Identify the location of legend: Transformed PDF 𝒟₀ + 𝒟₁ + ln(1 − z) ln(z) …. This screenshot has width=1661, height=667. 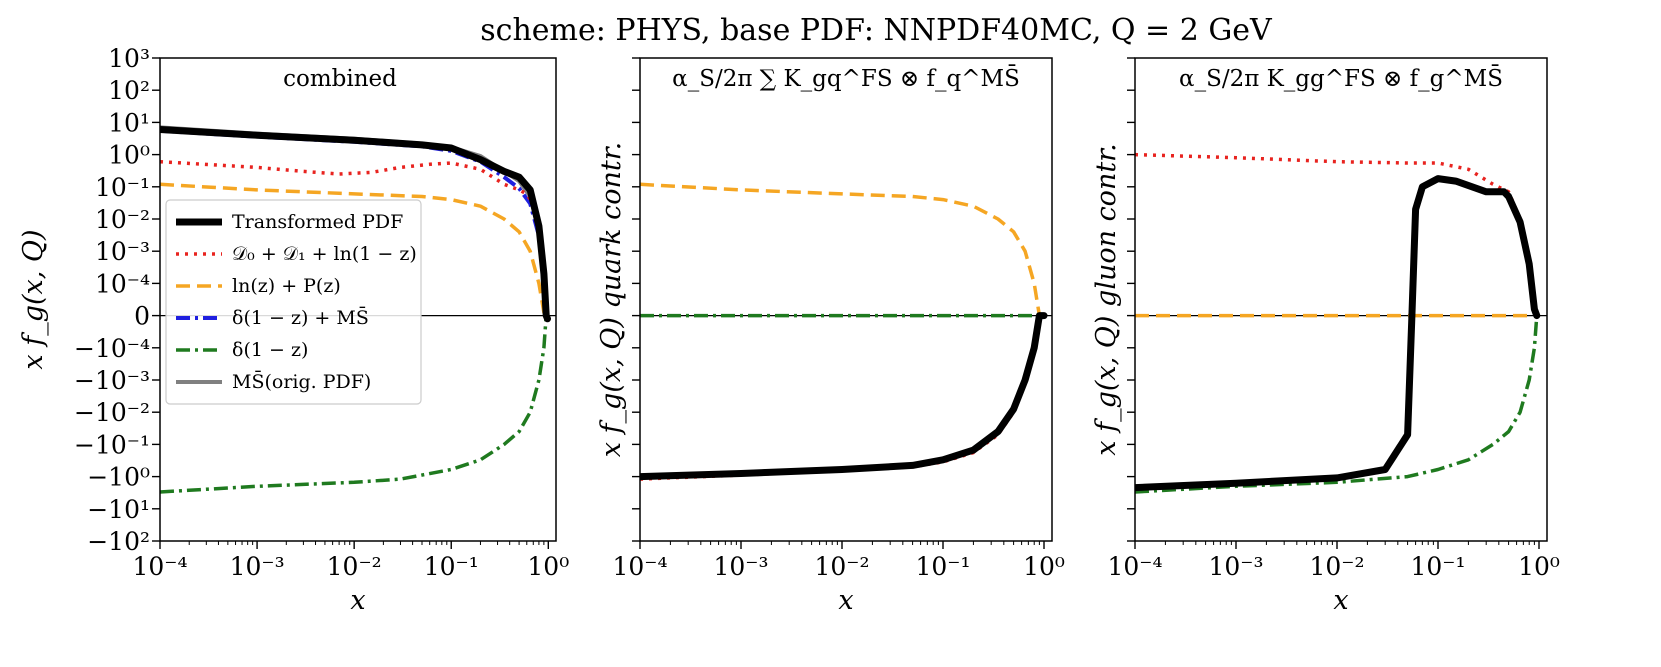
(293, 302).